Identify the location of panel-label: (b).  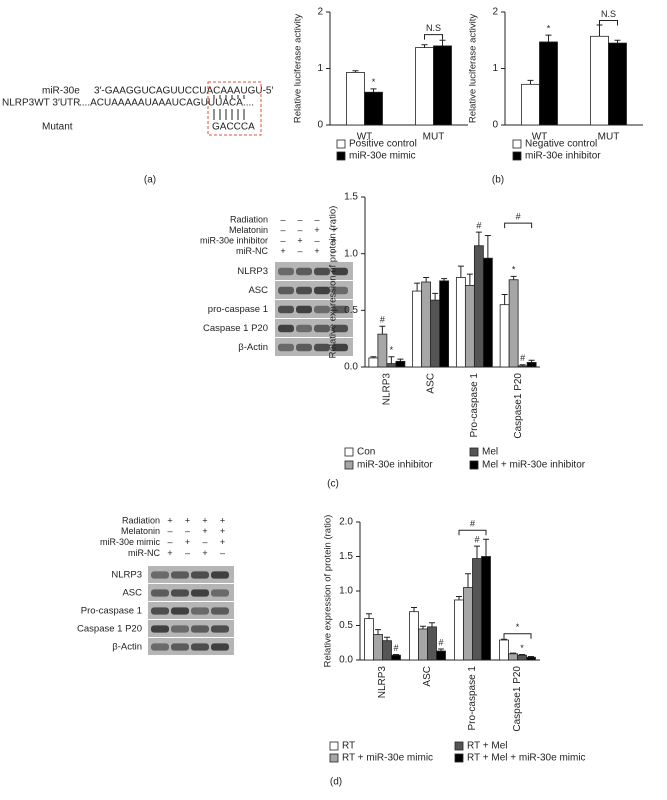
(498, 180).